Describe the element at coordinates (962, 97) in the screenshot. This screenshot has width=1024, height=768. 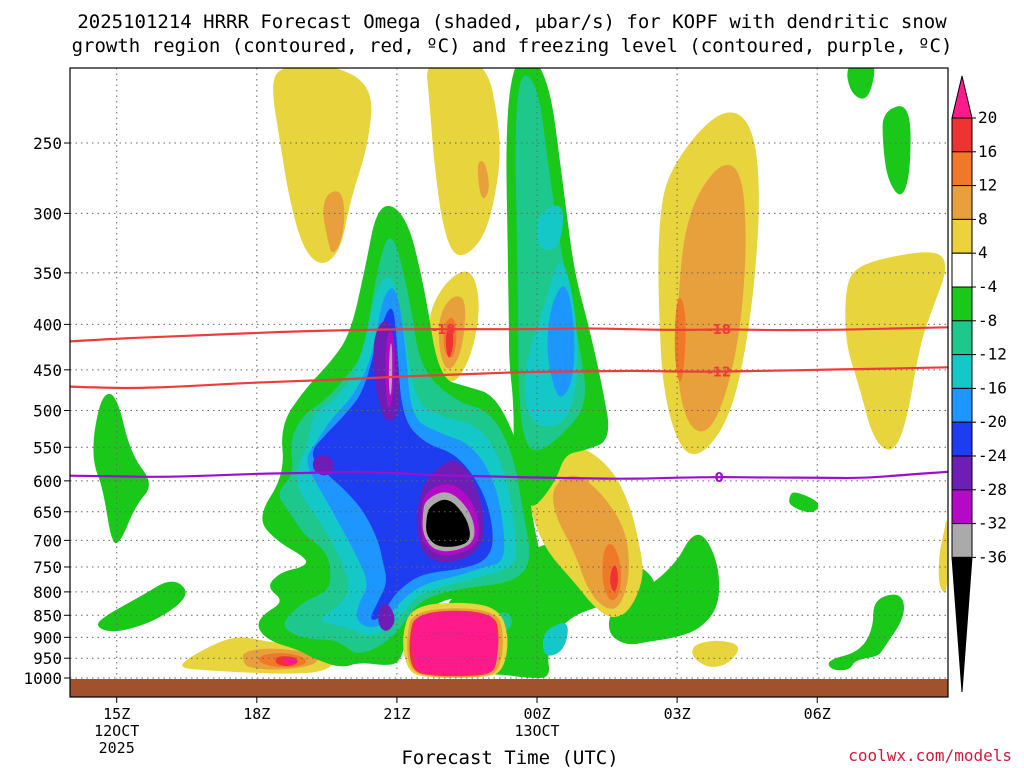
I see `colorbar-top-triangle` at that location.